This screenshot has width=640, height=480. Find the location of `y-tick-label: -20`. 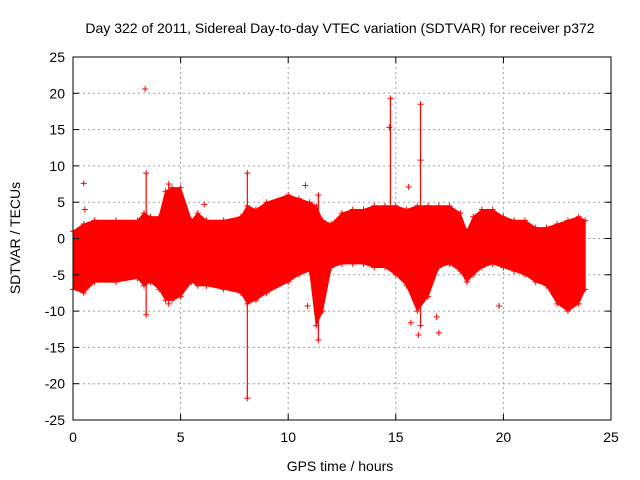

y-tick-label: -20 is located at coordinates (55, 384).